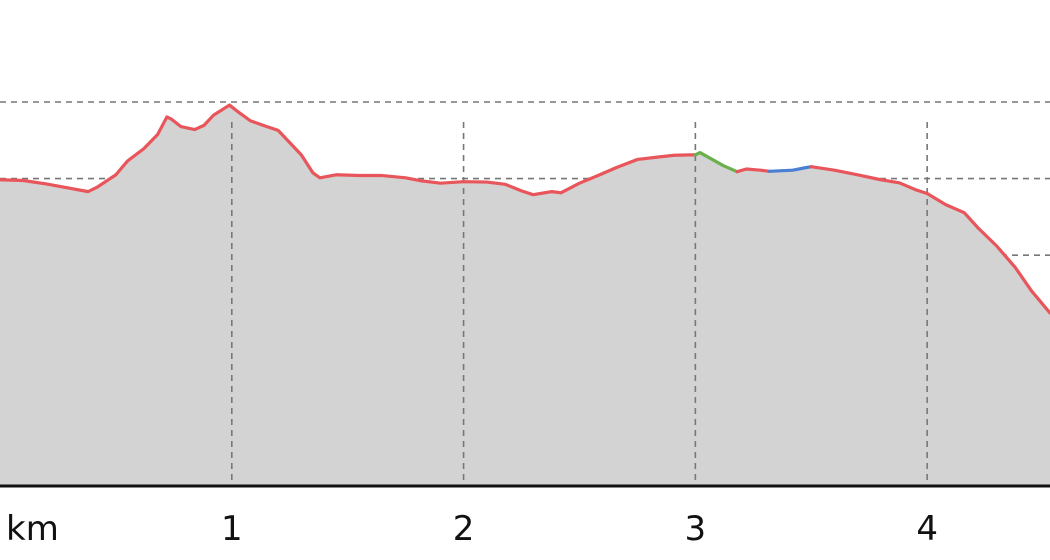 The height and width of the screenshot is (560, 1050). What do you see at coordinates (696, 529) in the screenshot?
I see `x-tick-label: 3` at bounding box center [696, 529].